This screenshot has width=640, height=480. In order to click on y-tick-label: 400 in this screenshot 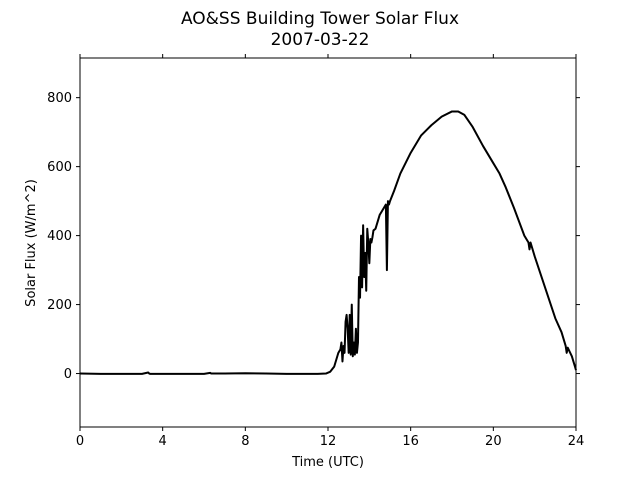, I will do `click(59, 236)`.